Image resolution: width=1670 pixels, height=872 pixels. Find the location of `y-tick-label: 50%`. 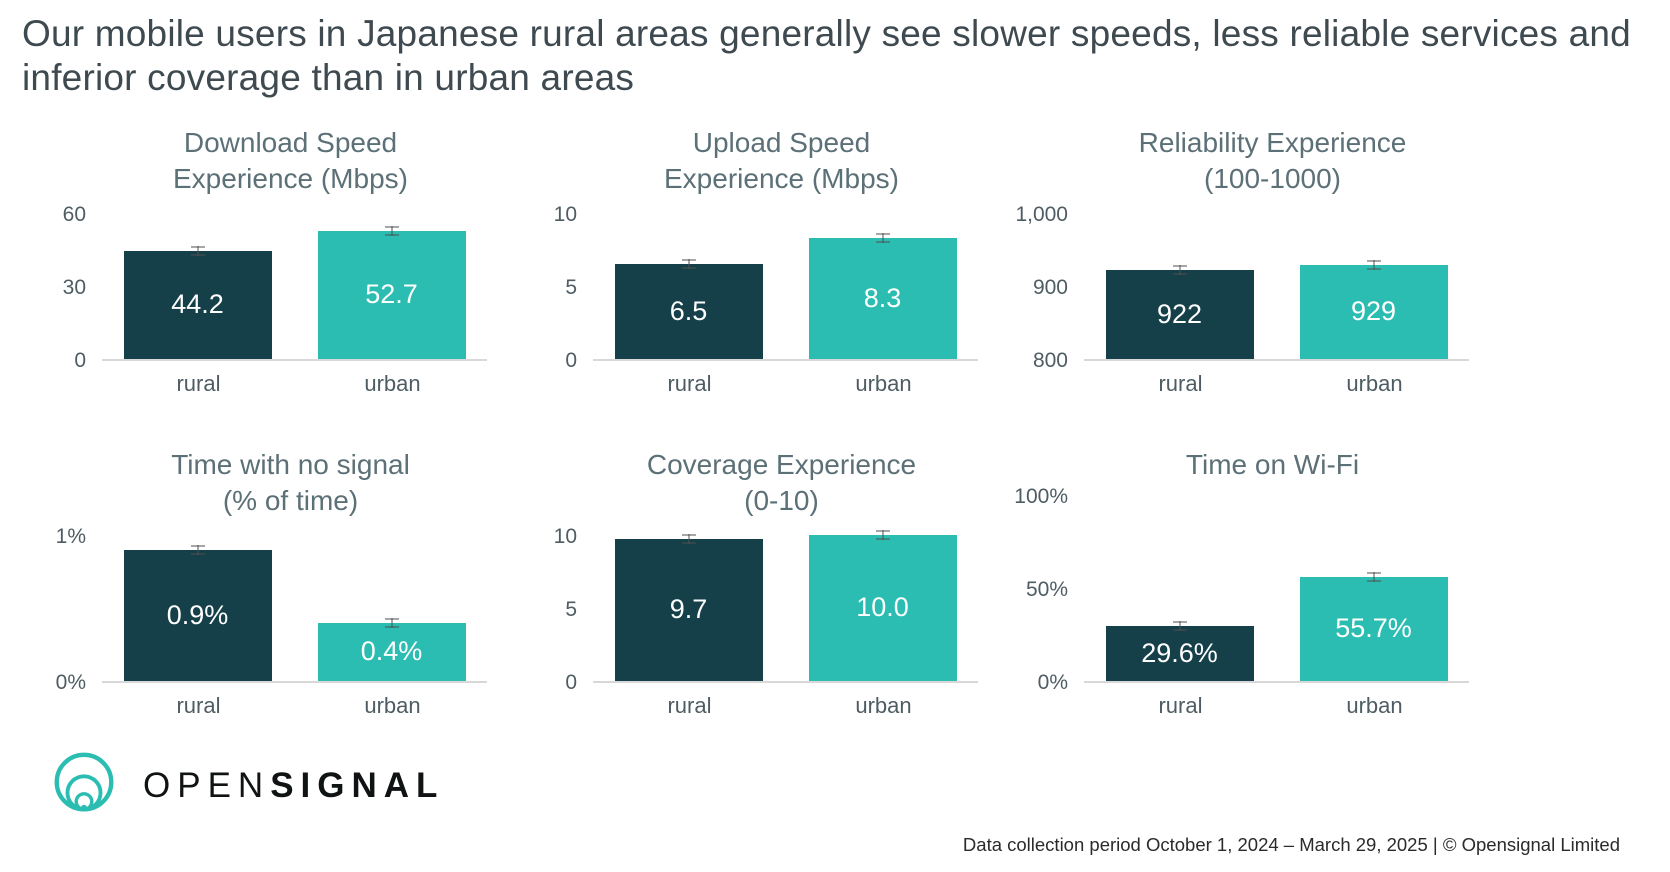

y-tick-label: 50% is located at coordinates (1046, 589).